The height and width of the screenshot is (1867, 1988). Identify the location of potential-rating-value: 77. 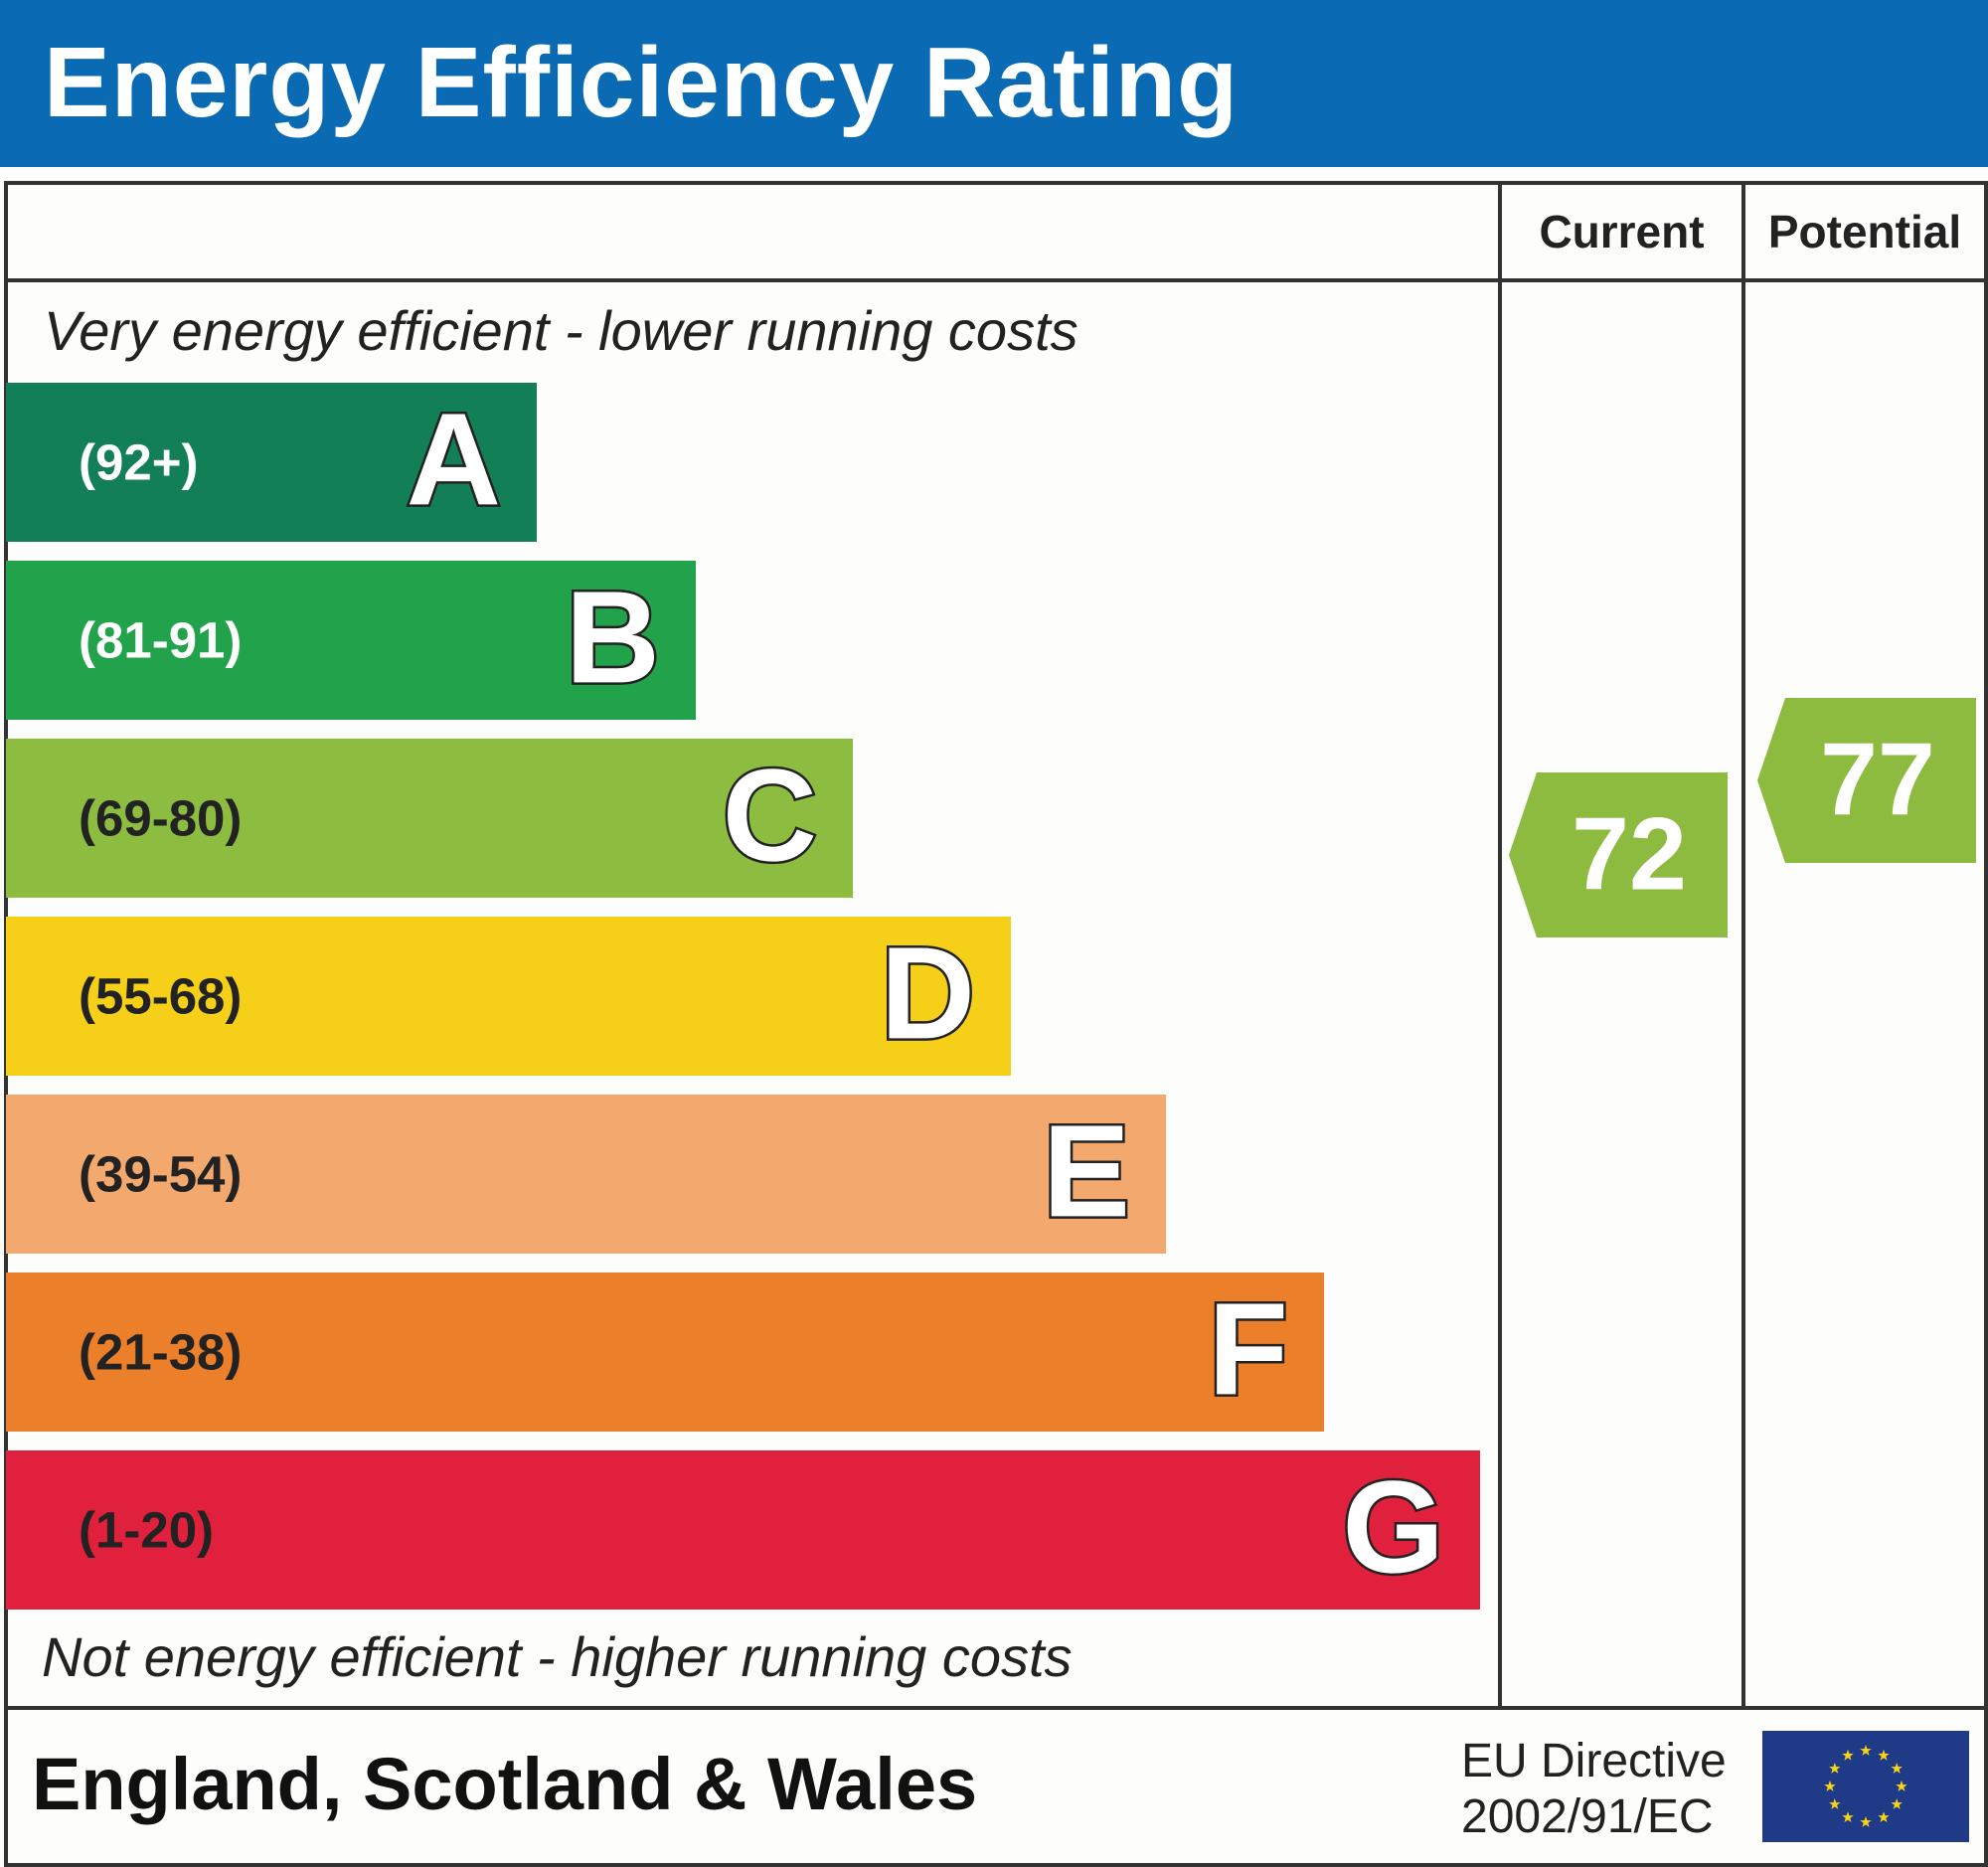
(1877, 780).